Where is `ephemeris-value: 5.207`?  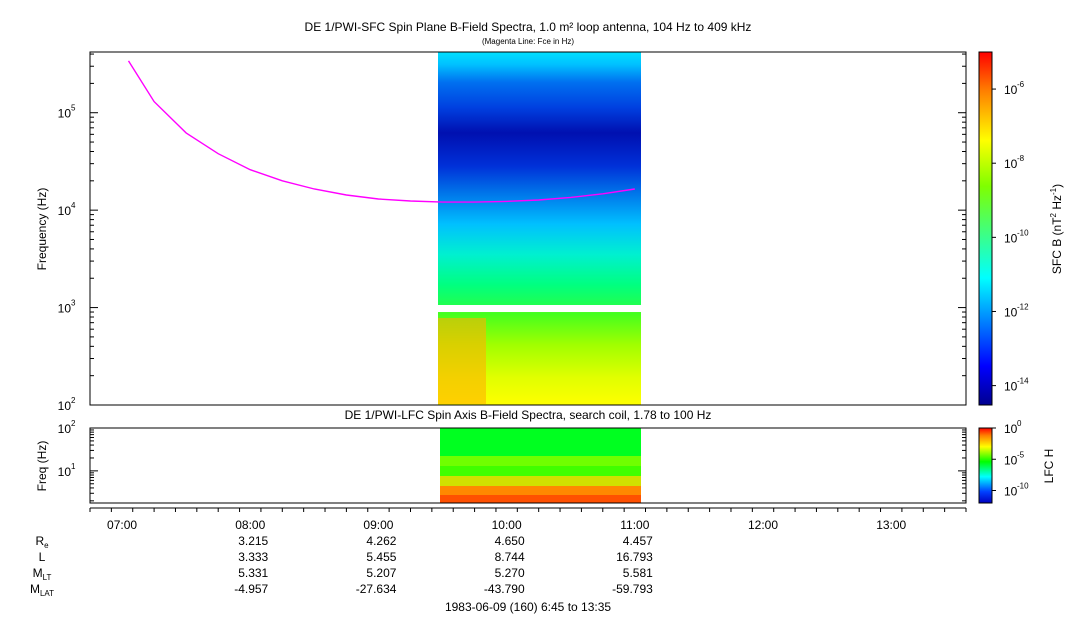 ephemeris-value: 5.207 is located at coordinates (381, 573).